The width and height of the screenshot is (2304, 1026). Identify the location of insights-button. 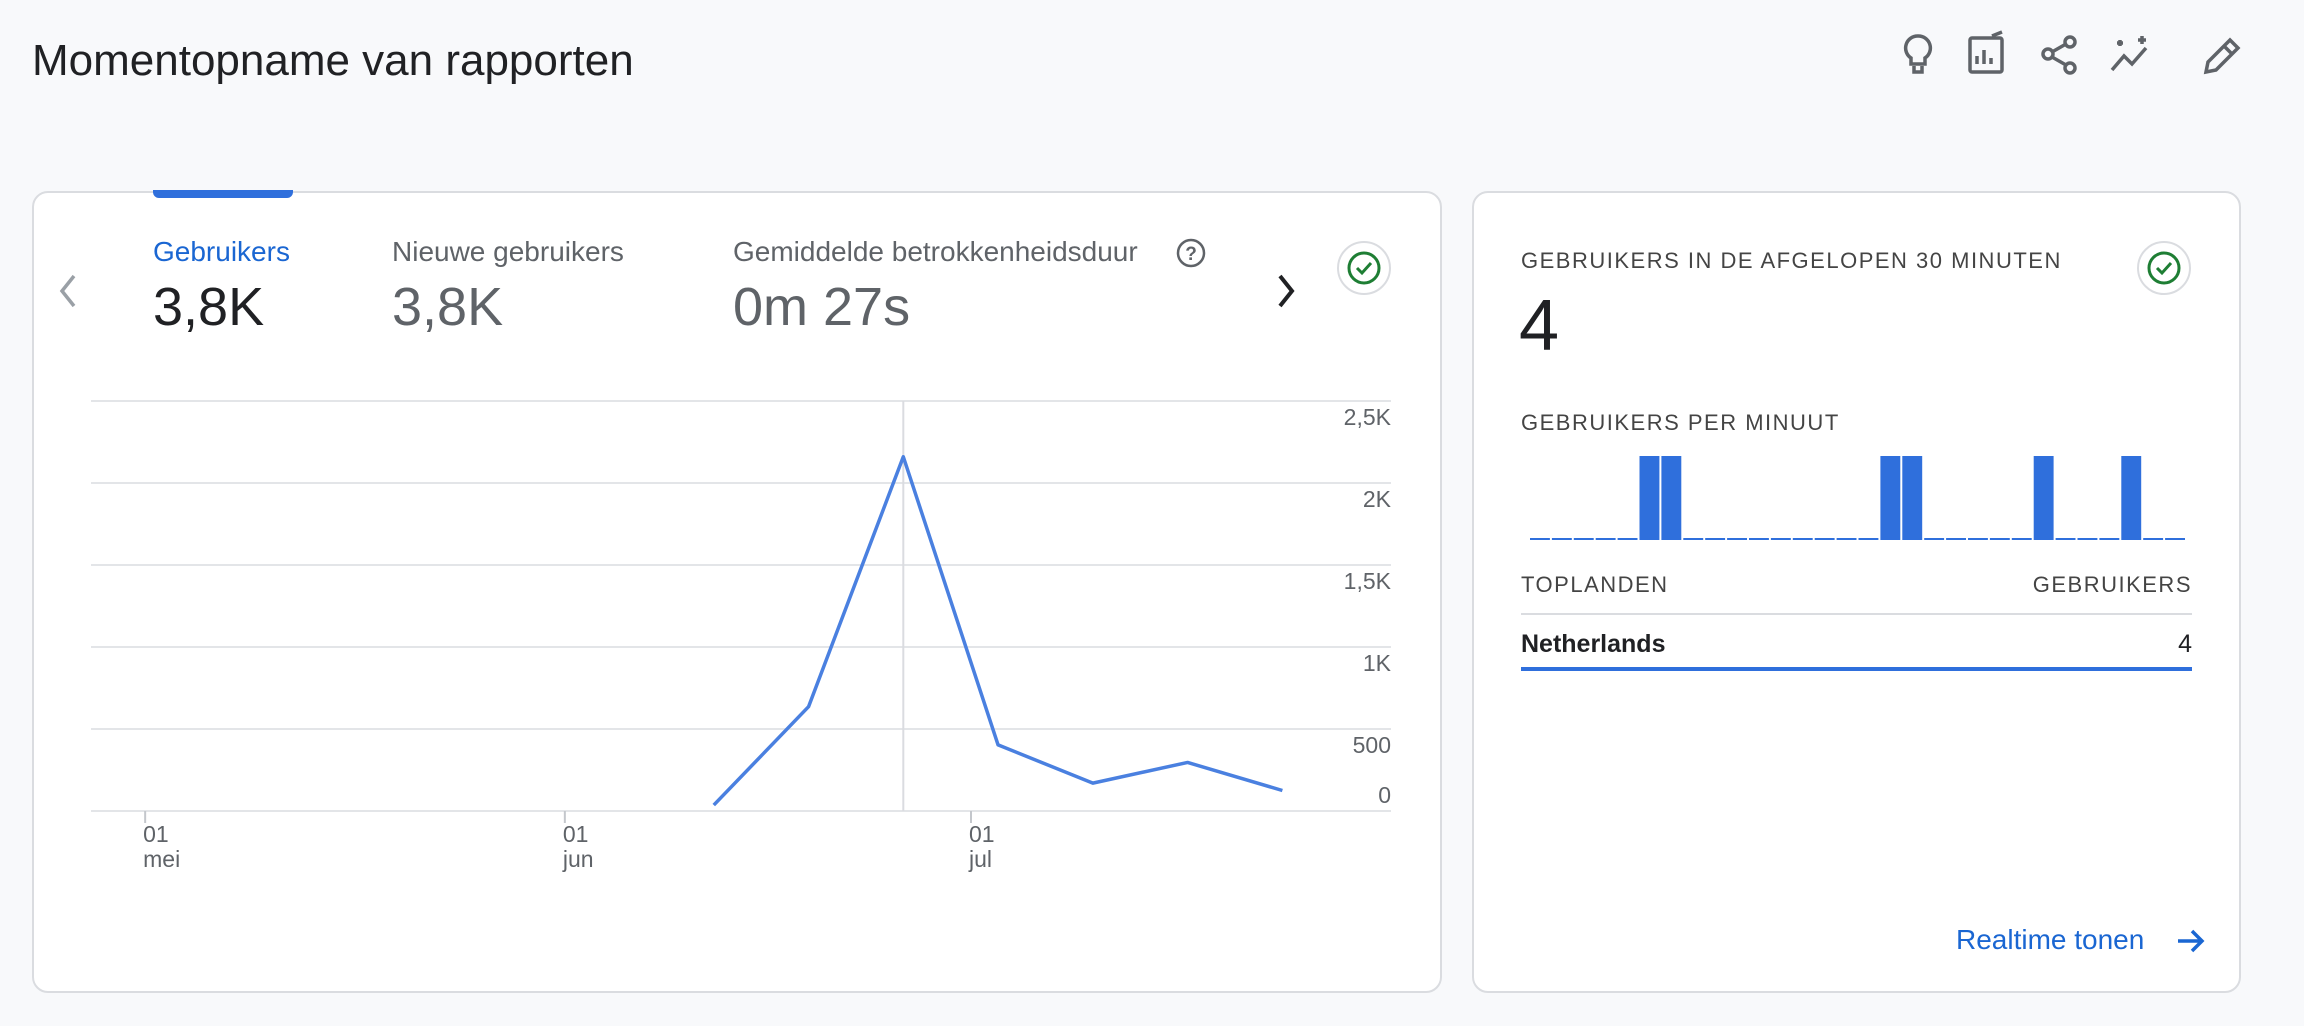
(1918, 54).